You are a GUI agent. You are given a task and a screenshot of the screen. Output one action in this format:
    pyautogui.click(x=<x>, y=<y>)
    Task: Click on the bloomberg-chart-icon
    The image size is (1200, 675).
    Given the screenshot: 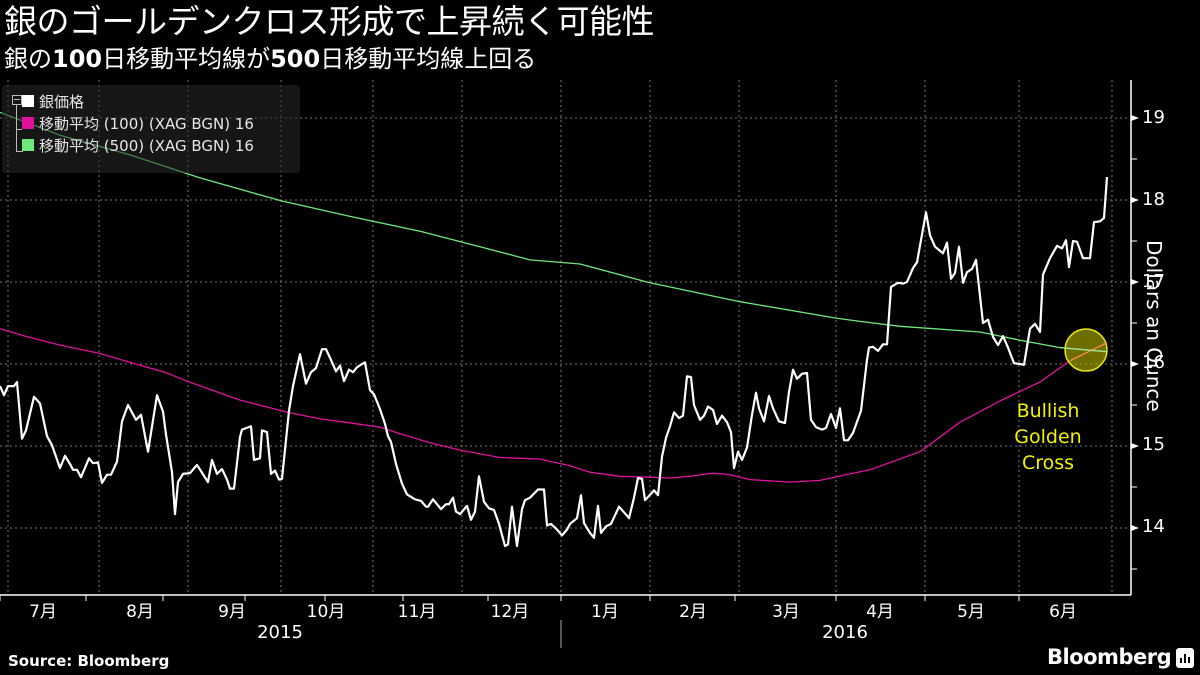 What is the action you would take?
    pyautogui.click(x=1185, y=658)
    